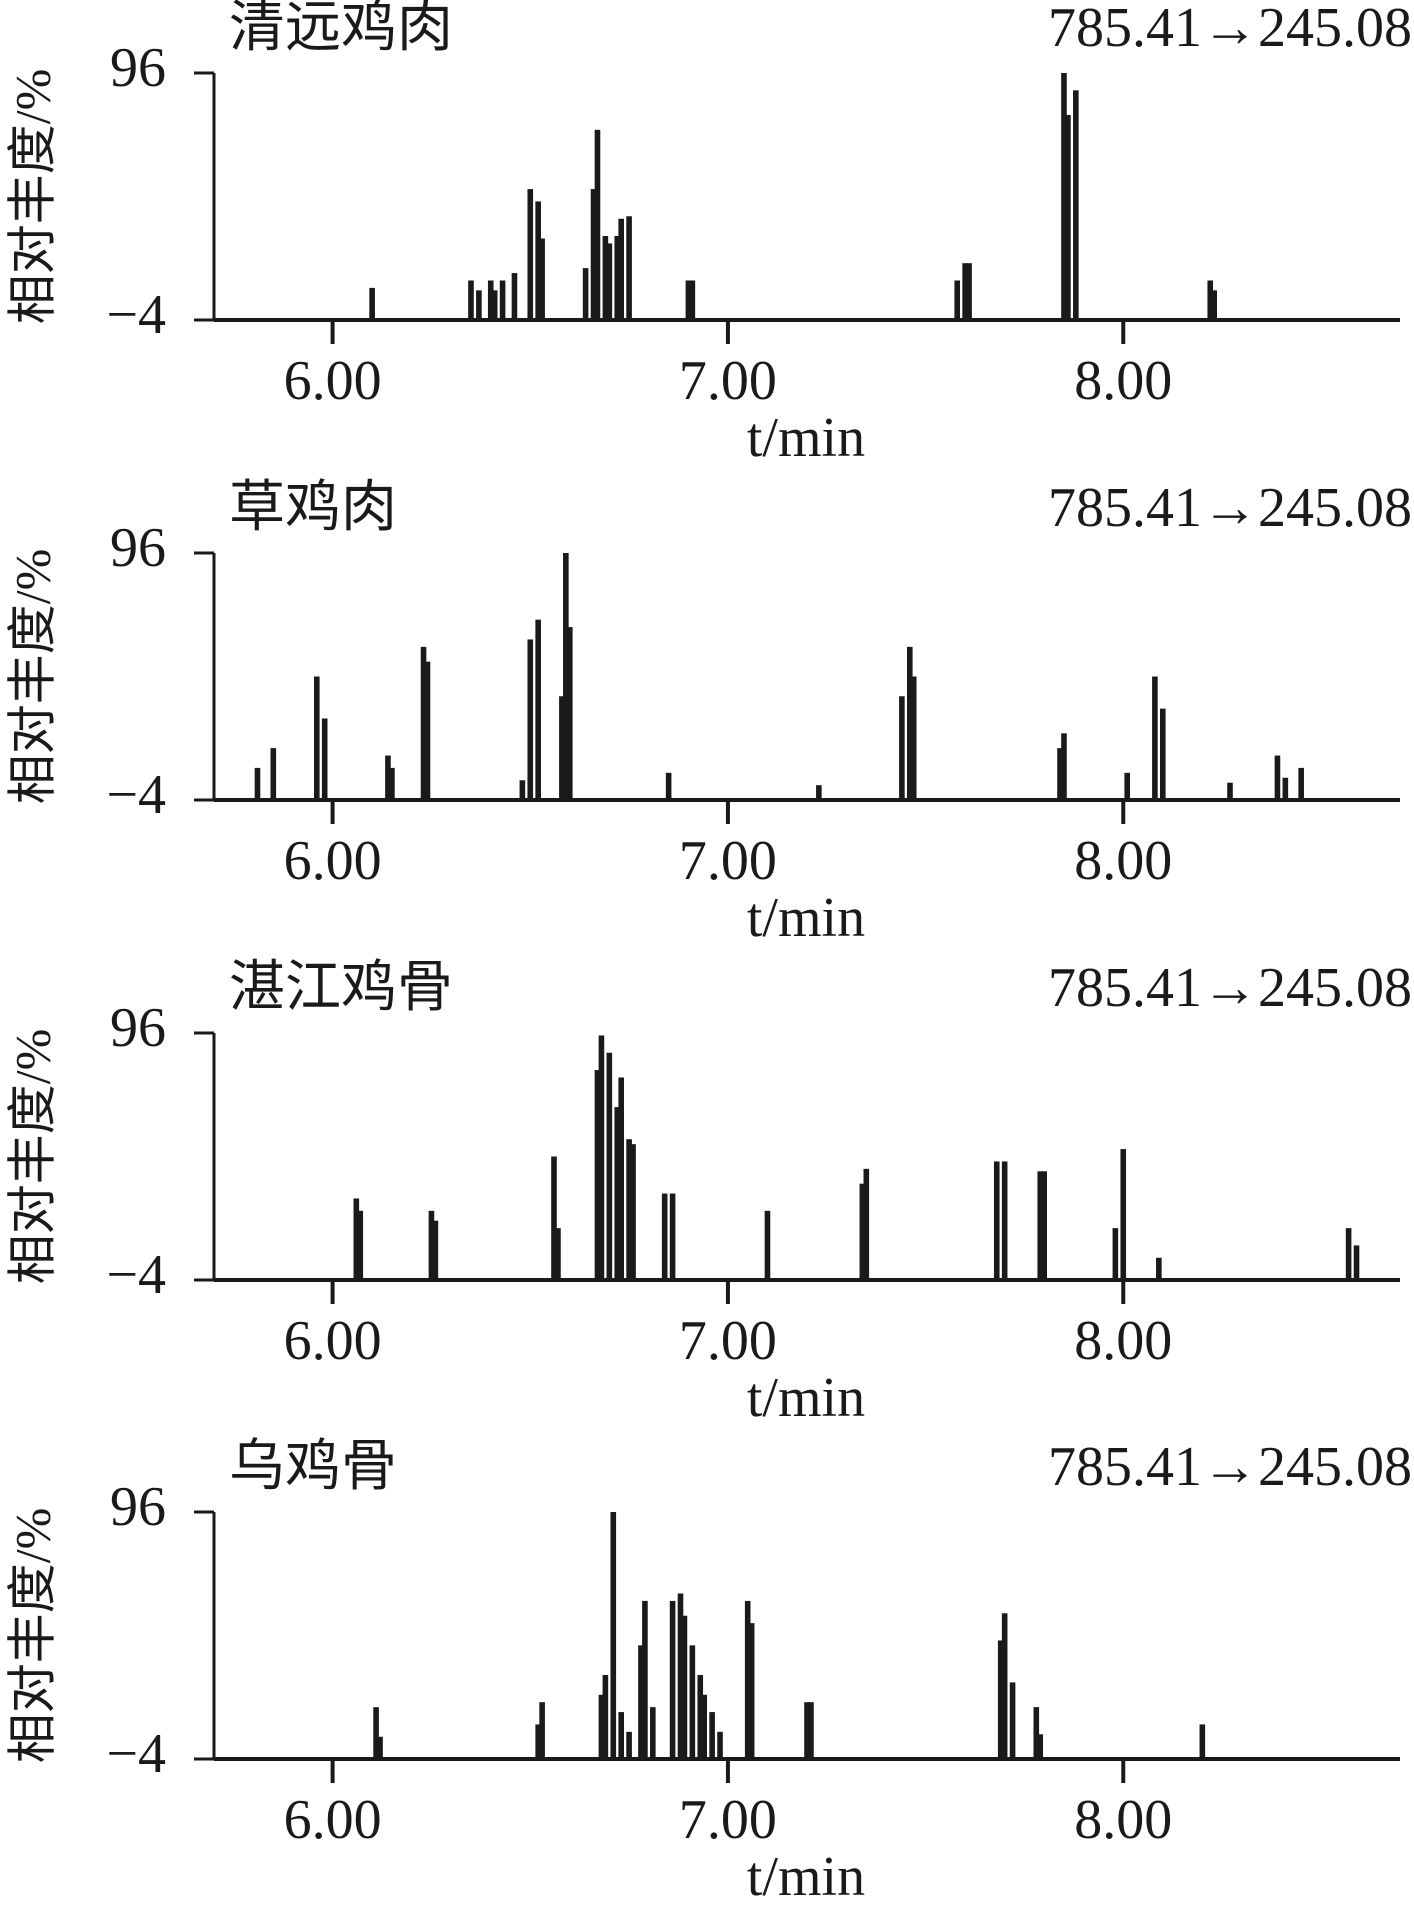  Describe the element at coordinates (313, 1467) in the screenshot. I see `panel-title: 乌鸡骨` at that location.